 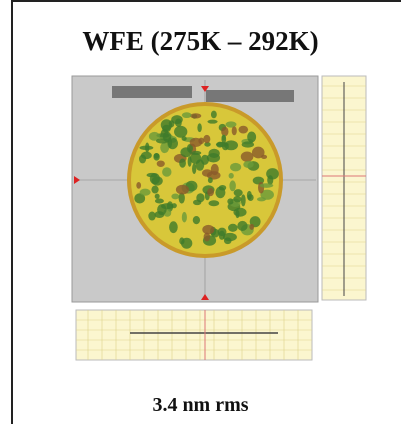 I want to click on grid, so click(x=194, y=335).